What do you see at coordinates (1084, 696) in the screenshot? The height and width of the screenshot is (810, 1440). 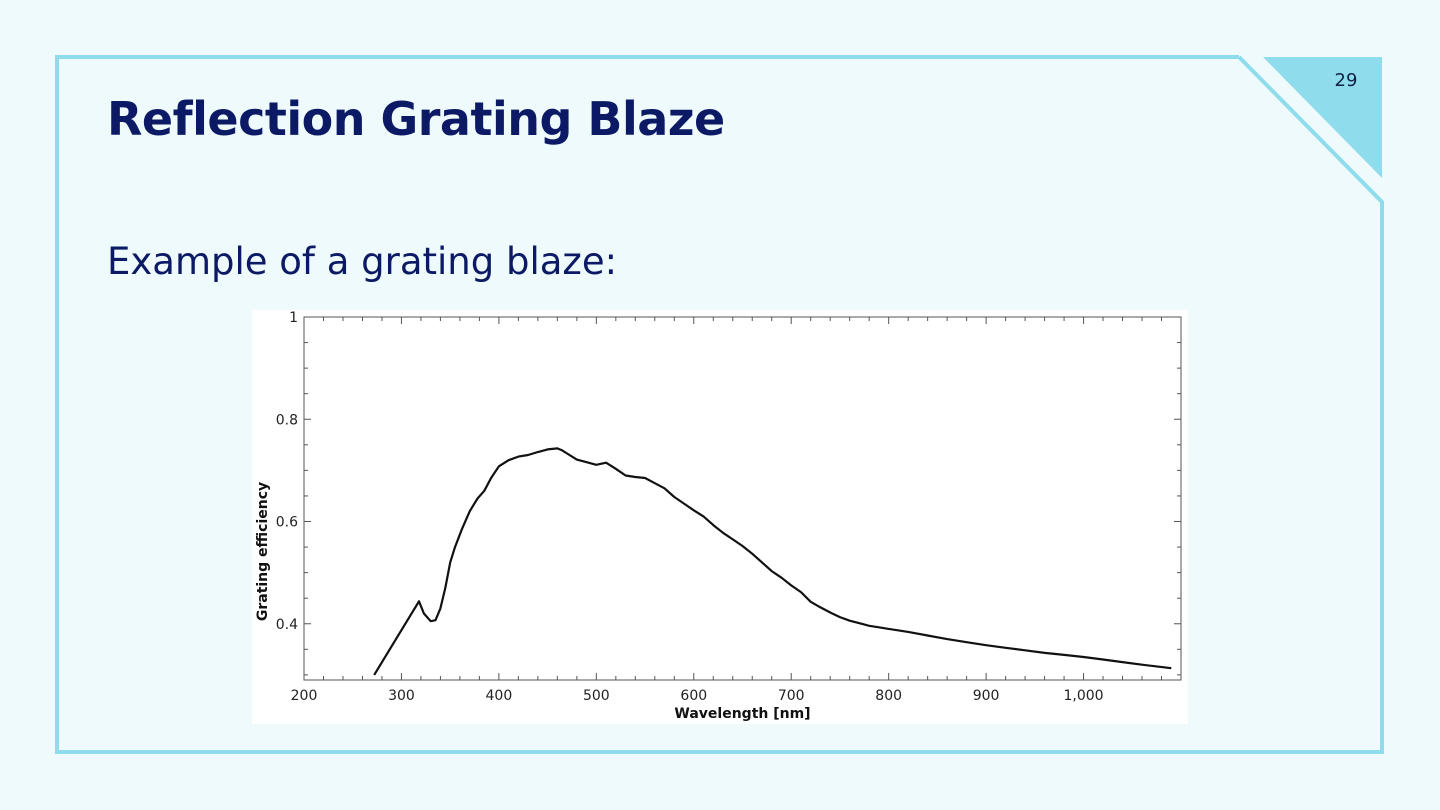 I see `x-tick-label: 1,000` at bounding box center [1084, 696].